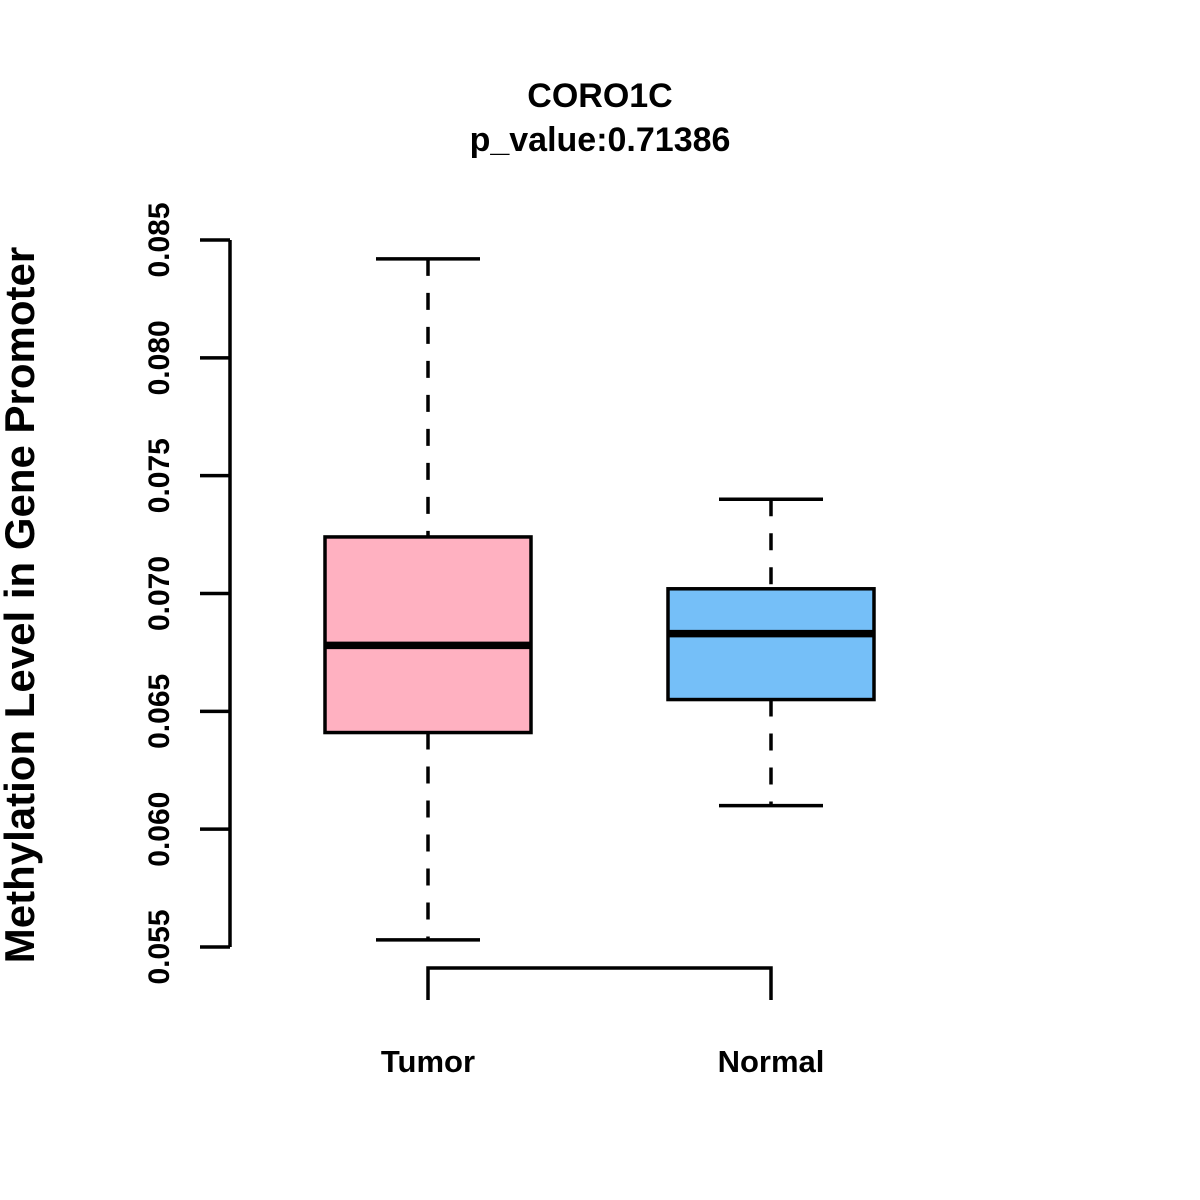  What do you see at coordinates (159, 357) in the screenshot?
I see `y-tick-label: 0.080` at bounding box center [159, 357].